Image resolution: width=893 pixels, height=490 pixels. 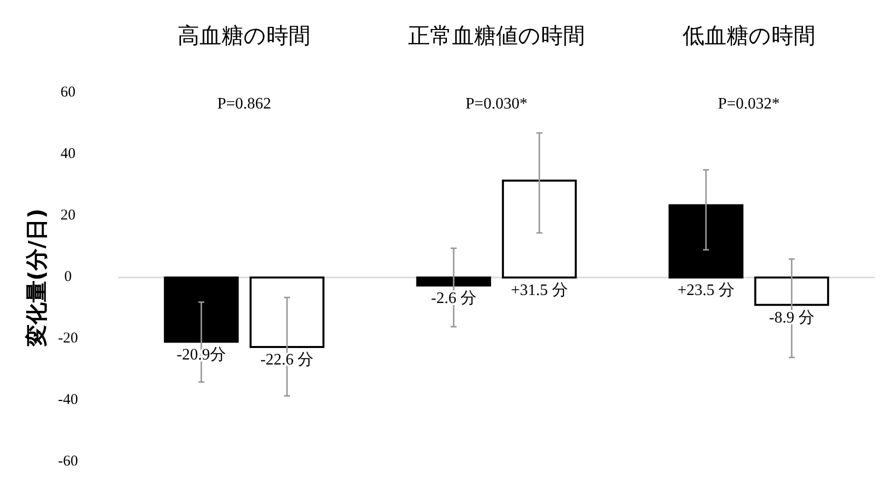 What do you see at coordinates (68, 154) in the screenshot?
I see `y-tick-label: 40` at bounding box center [68, 154].